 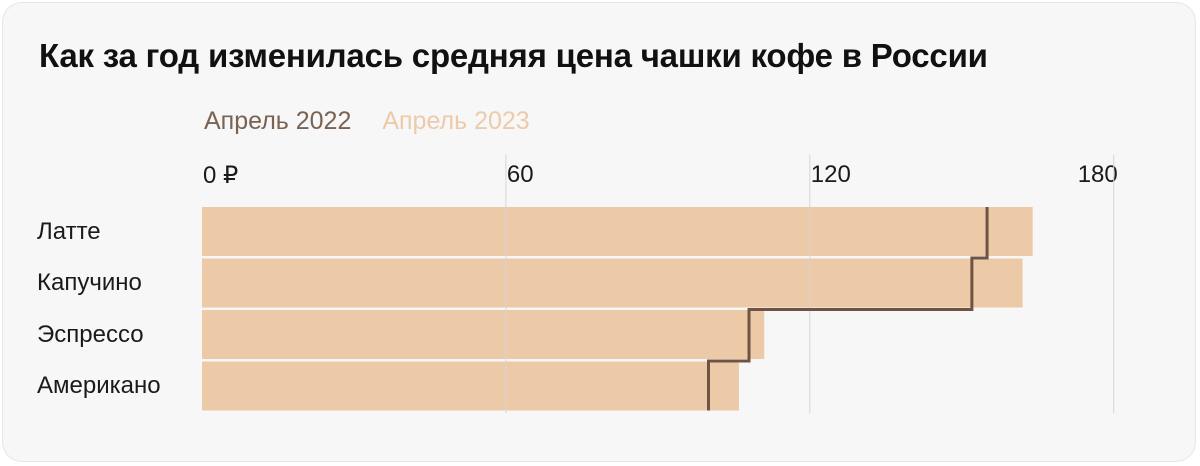 What do you see at coordinates (848, 309) in the screenshot?
I see `step-line-april-2022` at bounding box center [848, 309].